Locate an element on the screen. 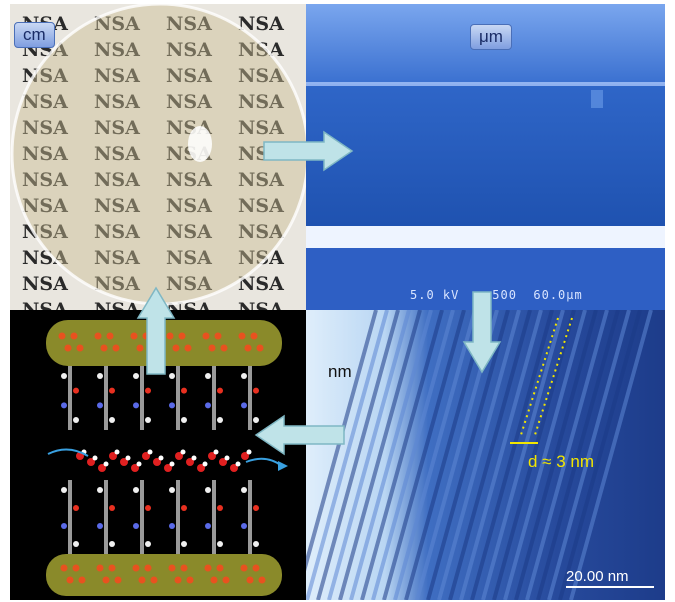 The width and height of the screenshot is (675, 602). sem-readout: 5.0 kV ×500 60.0μm is located at coordinates (496, 295).